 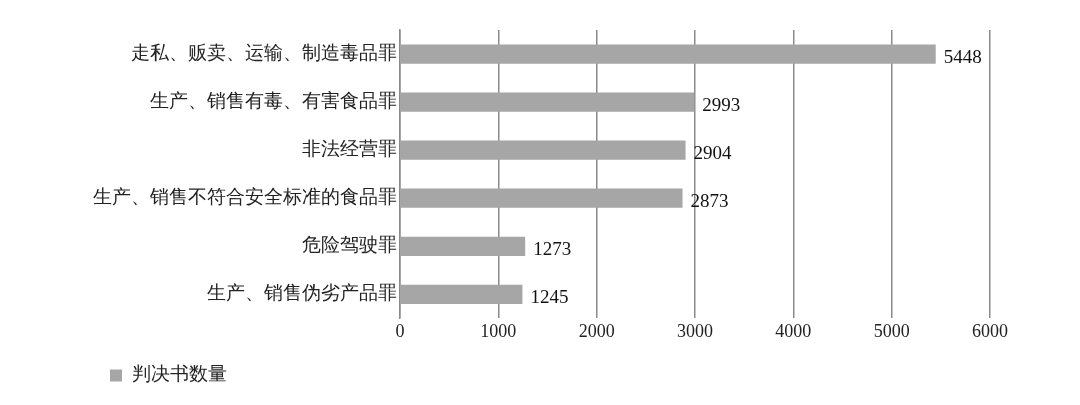 What do you see at coordinates (695, 330) in the screenshot?
I see `x-tick-label: 3000` at bounding box center [695, 330].